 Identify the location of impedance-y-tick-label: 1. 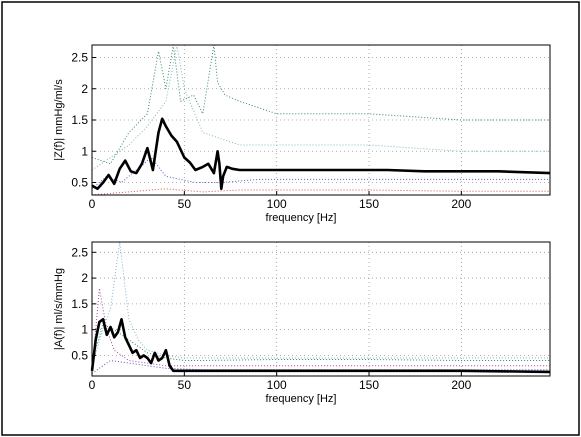
(84, 151).